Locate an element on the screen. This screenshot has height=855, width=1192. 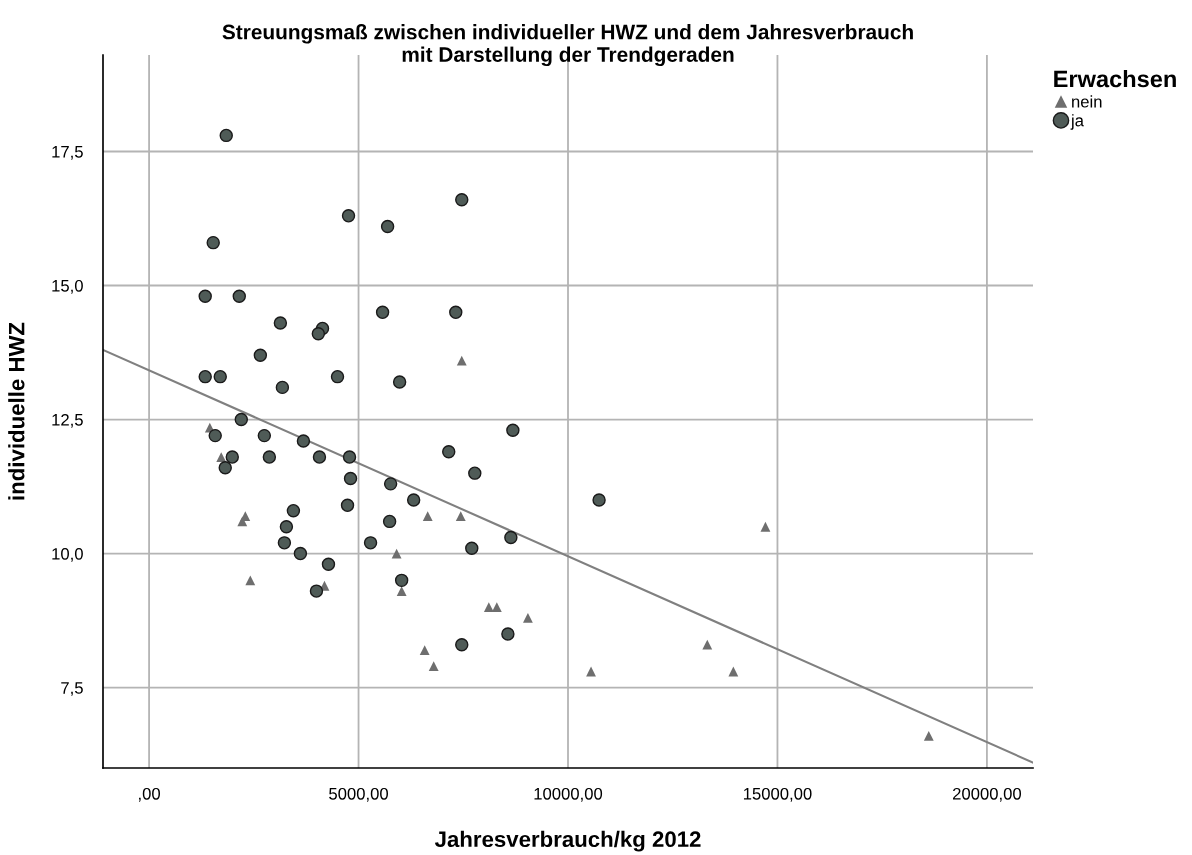
x-tick-label: ,00 is located at coordinates (150, 794).